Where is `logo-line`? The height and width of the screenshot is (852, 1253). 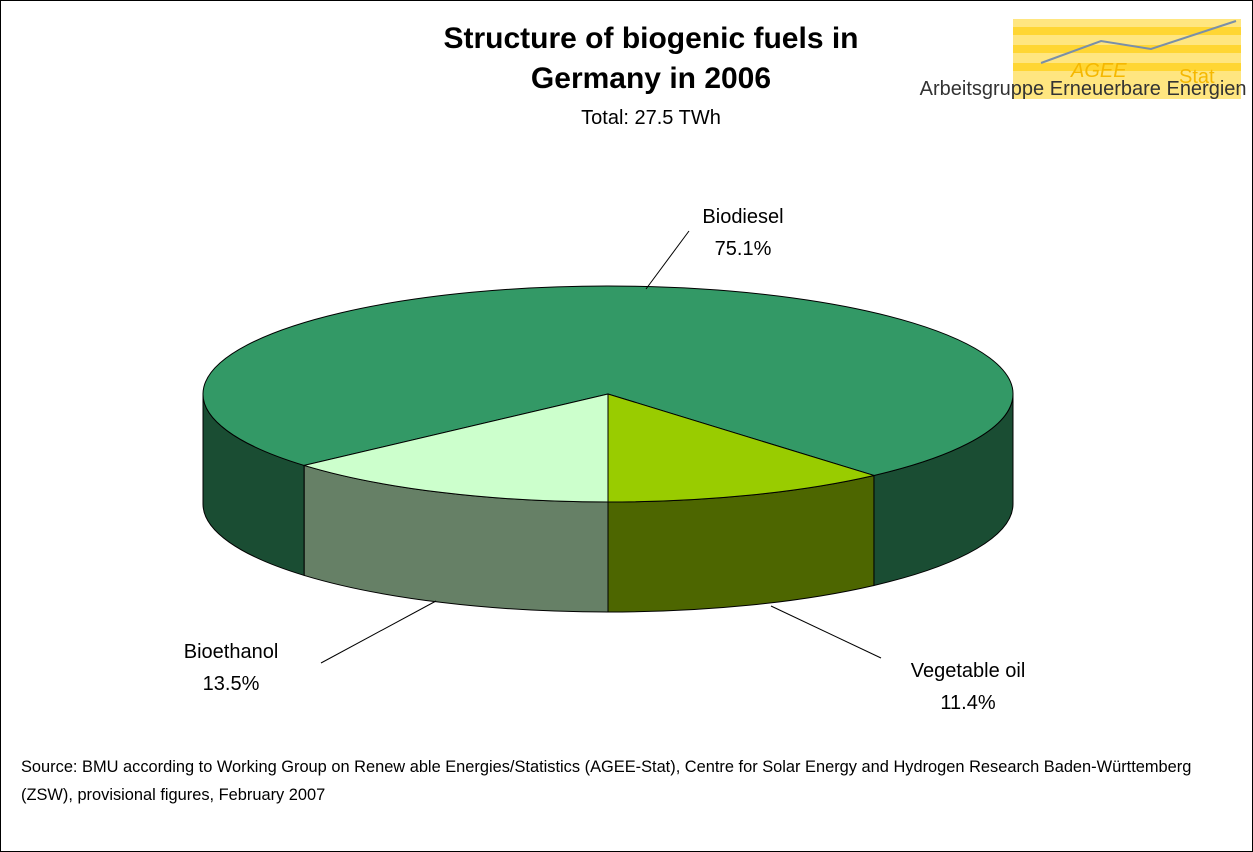
logo-line is located at coordinates (1138, 42).